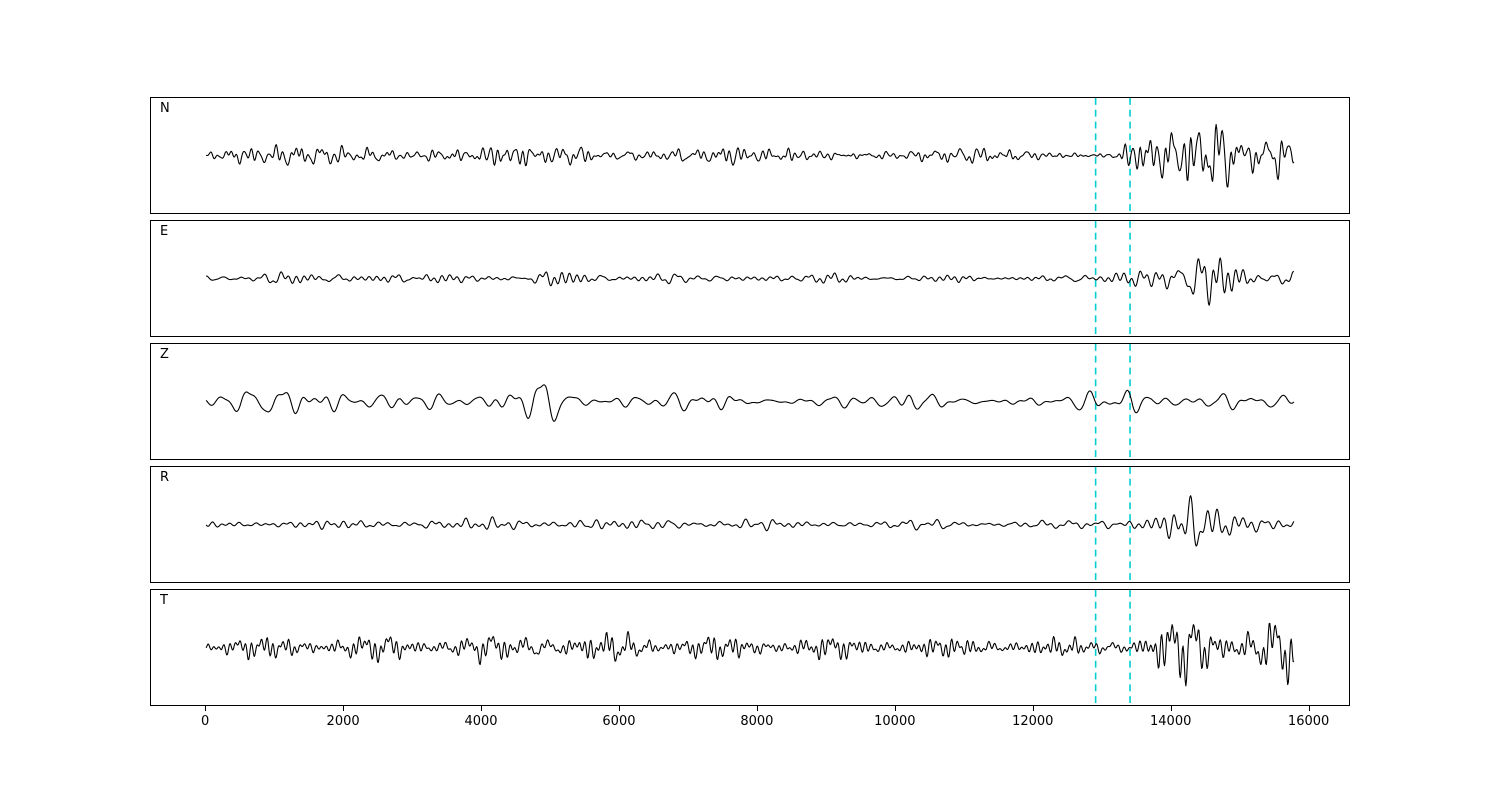 Image resolution: width=1500 pixels, height=800 pixels. I want to click on x-tick-label: 8000, so click(757, 721).